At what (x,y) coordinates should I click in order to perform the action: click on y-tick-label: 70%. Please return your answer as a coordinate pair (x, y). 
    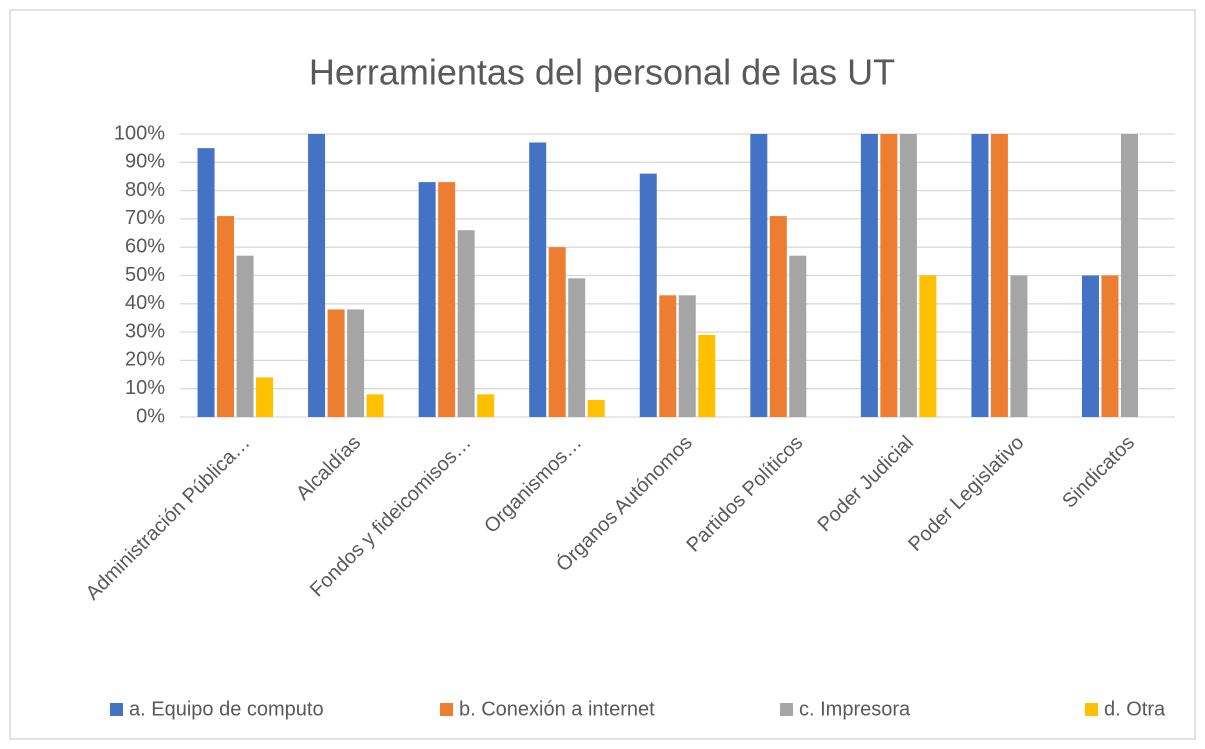
    Looking at the image, I should click on (145, 218).